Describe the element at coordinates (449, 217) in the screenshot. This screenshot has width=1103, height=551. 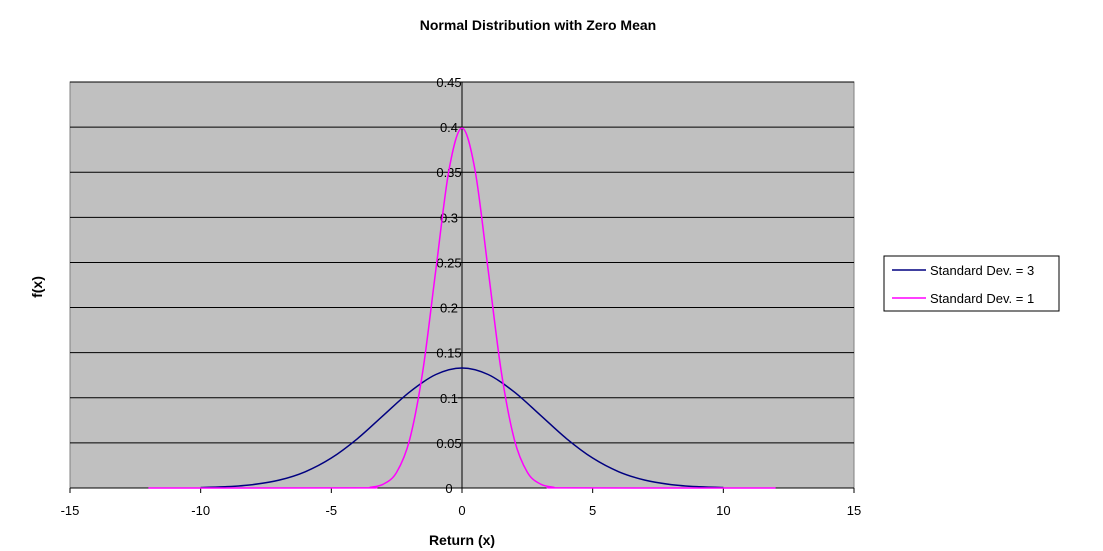
I see `y-tick-label: 0.3` at that location.